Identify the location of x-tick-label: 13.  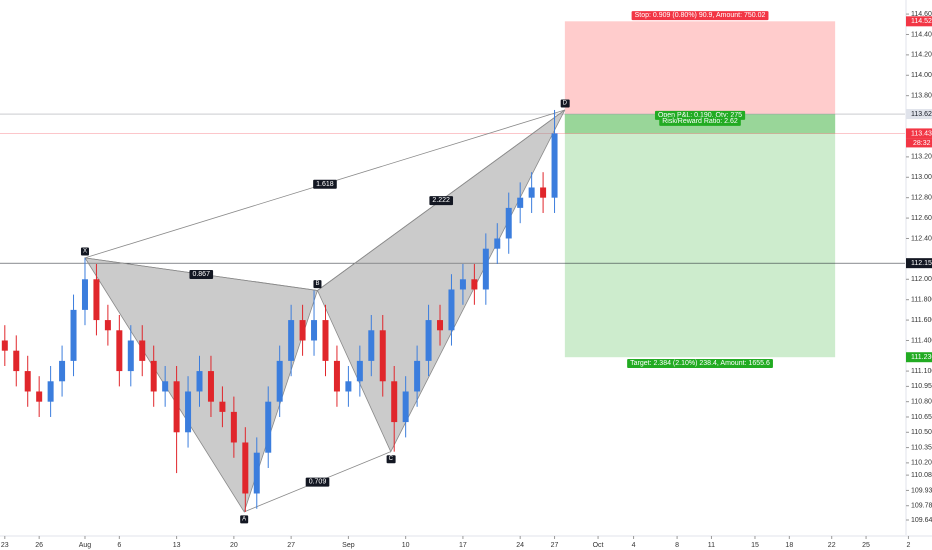
(177, 545).